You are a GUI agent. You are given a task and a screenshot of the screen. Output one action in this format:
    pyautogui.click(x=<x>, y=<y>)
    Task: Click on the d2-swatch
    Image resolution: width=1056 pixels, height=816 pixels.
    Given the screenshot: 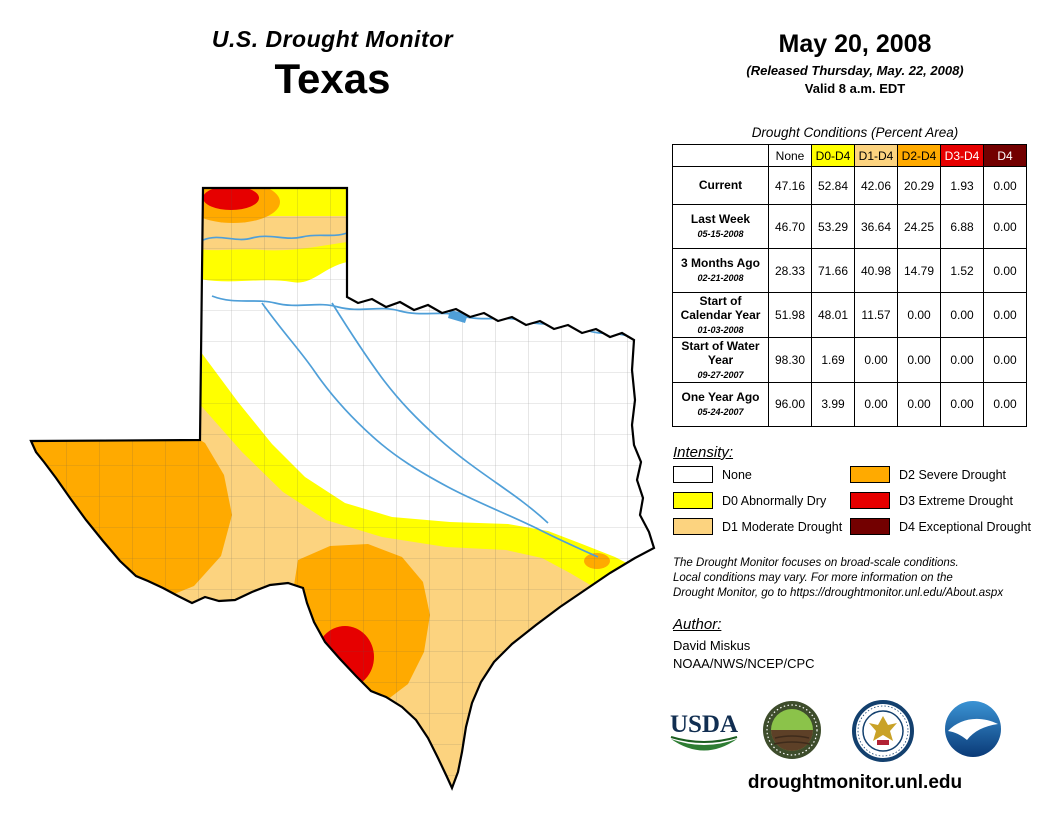 What is the action you would take?
    pyautogui.click(x=870, y=474)
    